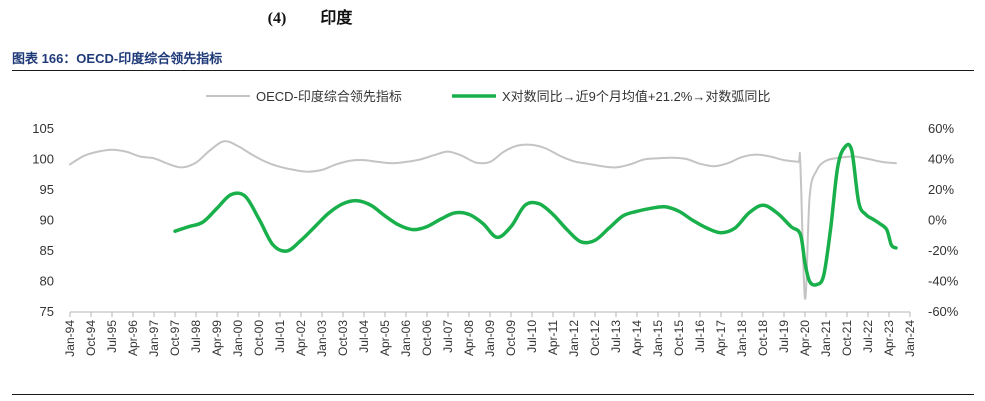 The width and height of the screenshot is (985, 401). I want to click on y-left-tick-label: 105, so click(43, 128).